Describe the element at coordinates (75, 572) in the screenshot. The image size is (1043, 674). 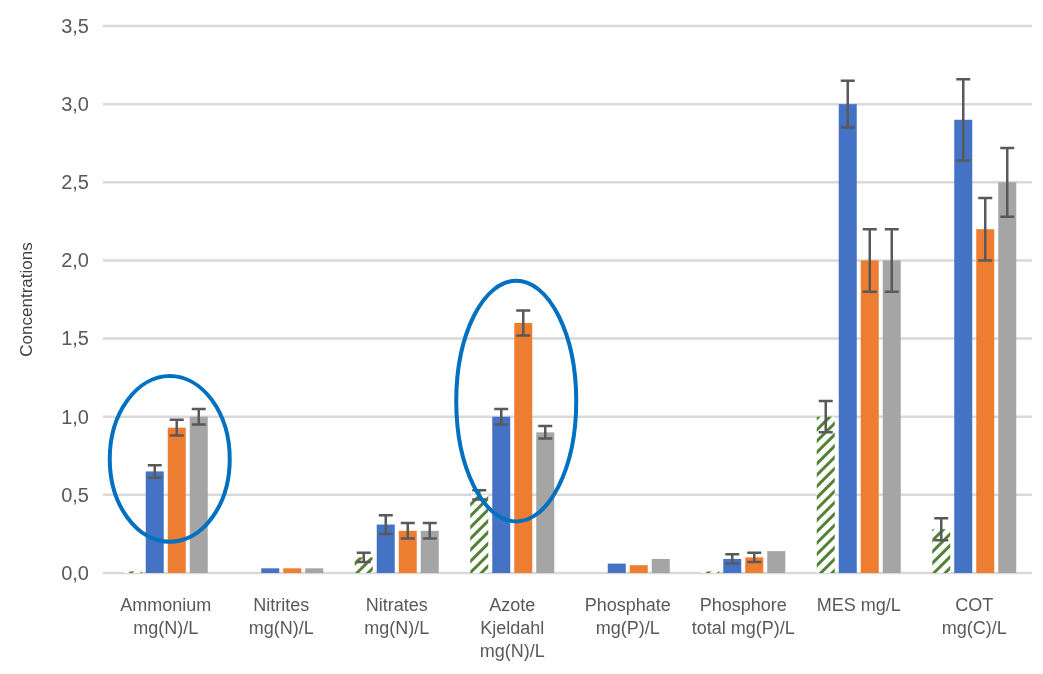
I see `y-tick-label: 0,0` at that location.